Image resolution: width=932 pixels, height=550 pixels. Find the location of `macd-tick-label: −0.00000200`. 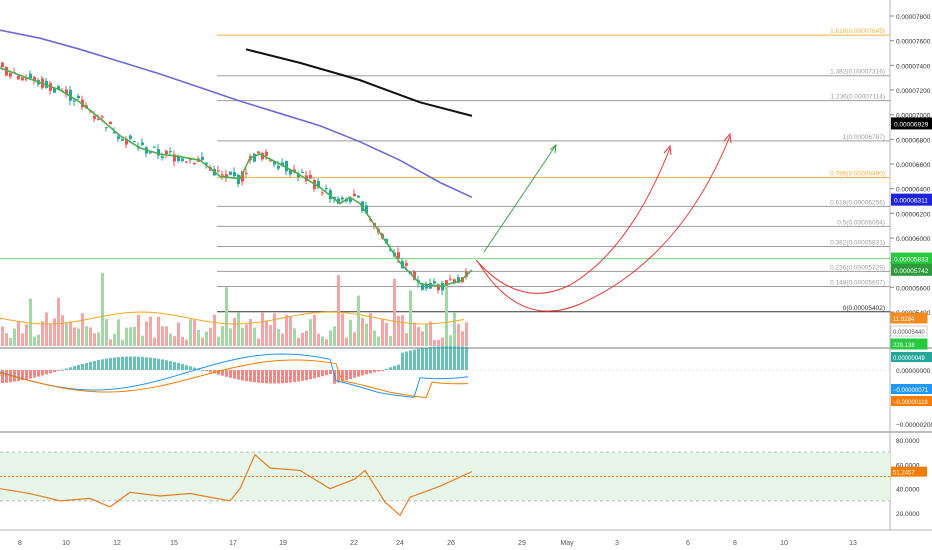

macd-tick-label: −0.00000200 is located at coordinates (914, 425).